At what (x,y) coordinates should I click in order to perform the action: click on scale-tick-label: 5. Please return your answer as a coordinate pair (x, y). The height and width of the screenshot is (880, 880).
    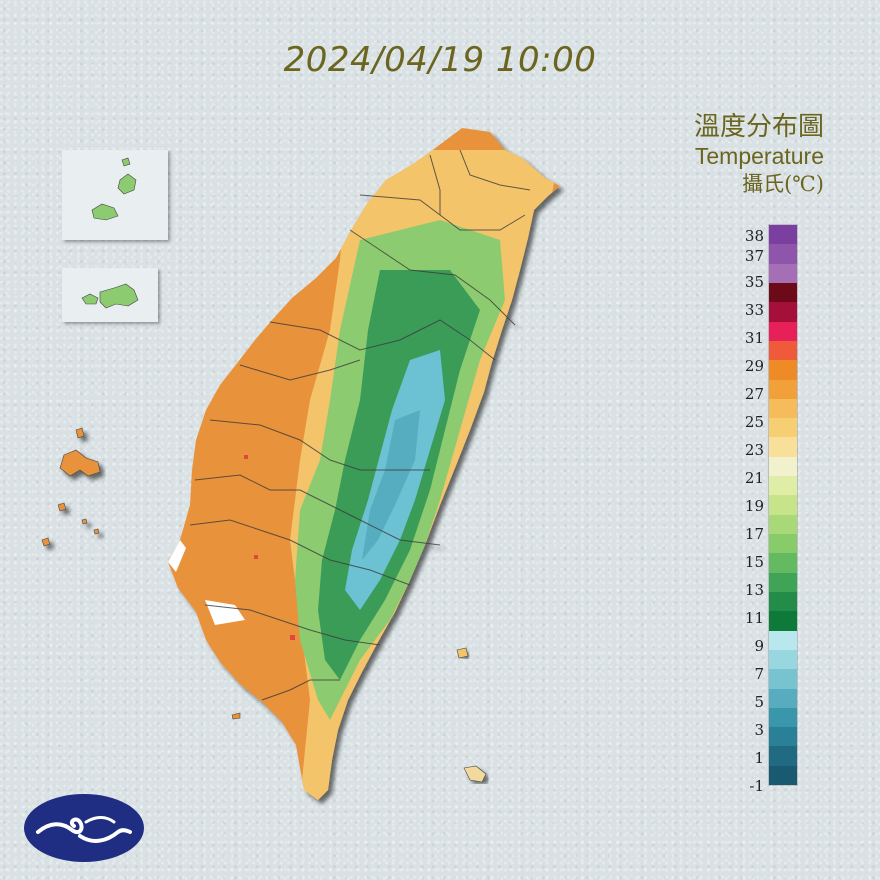
    Looking at the image, I should click on (759, 702).